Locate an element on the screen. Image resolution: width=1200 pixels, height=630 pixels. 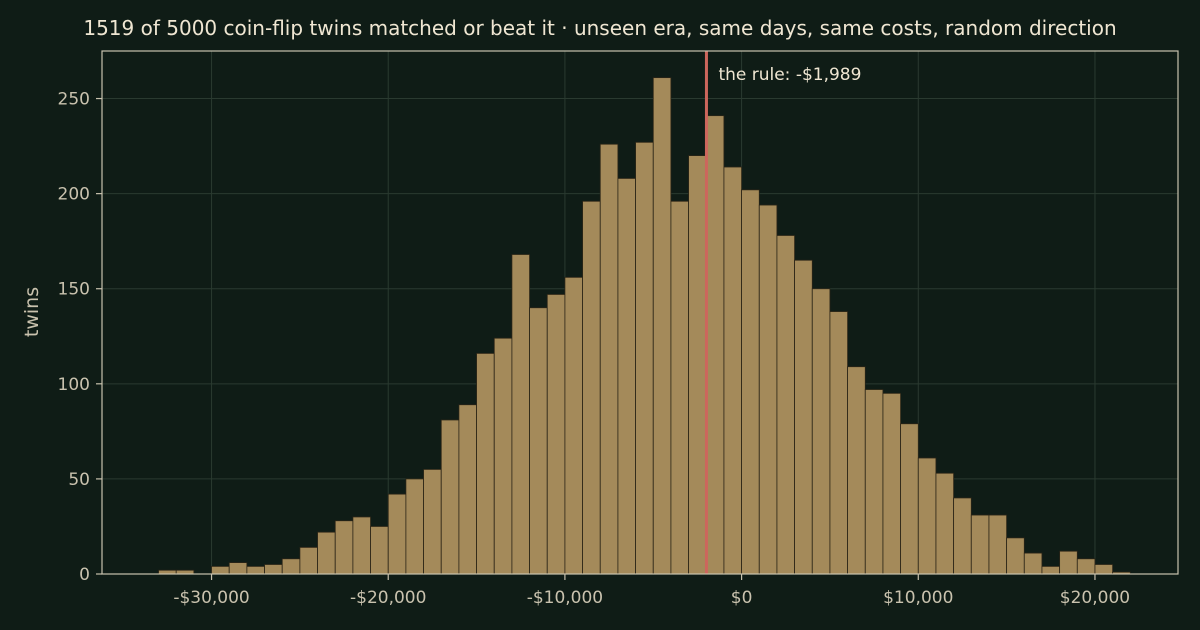
x-tick-label: -$10,000 is located at coordinates (565, 598).